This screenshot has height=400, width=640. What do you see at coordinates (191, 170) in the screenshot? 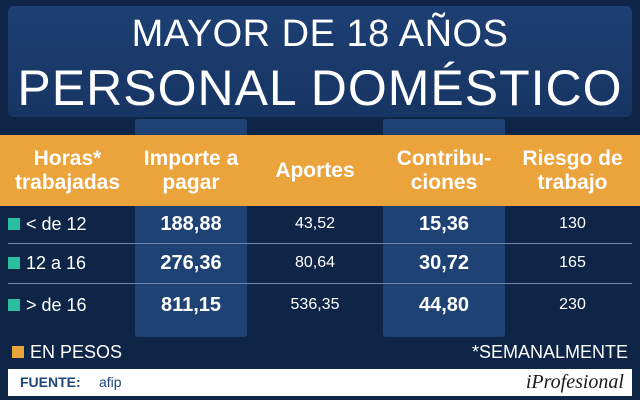
I see `header-amount: Importe a pagar` at bounding box center [191, 170].